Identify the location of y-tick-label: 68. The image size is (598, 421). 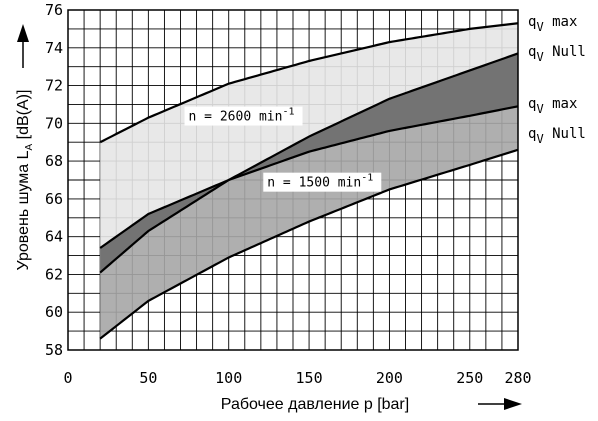
(54, 161).